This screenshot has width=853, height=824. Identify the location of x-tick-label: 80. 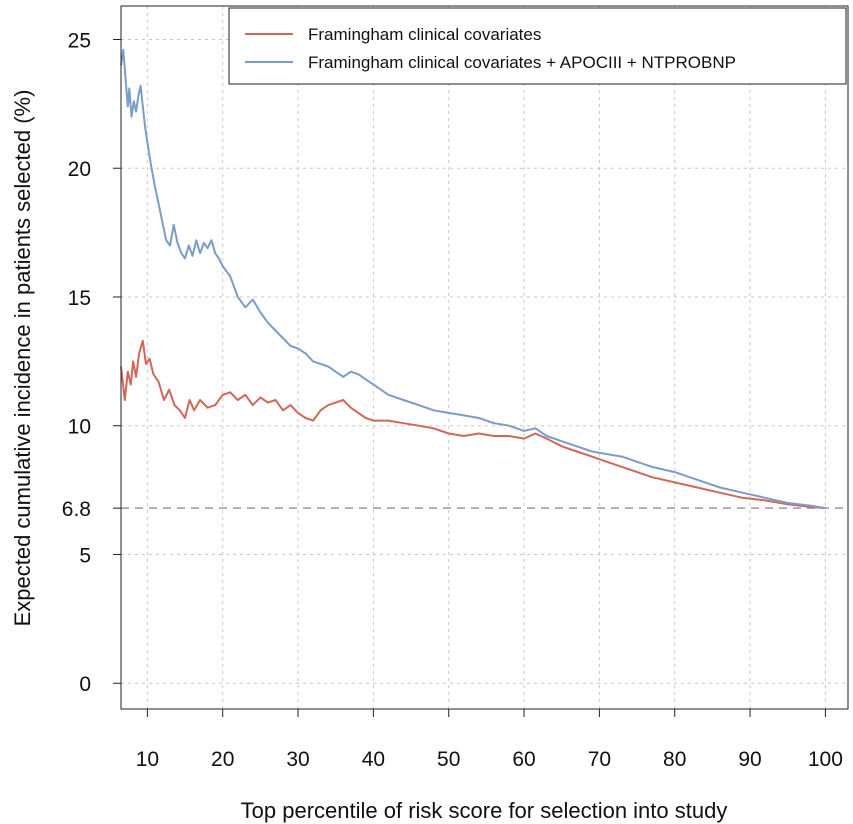
(674, 759).